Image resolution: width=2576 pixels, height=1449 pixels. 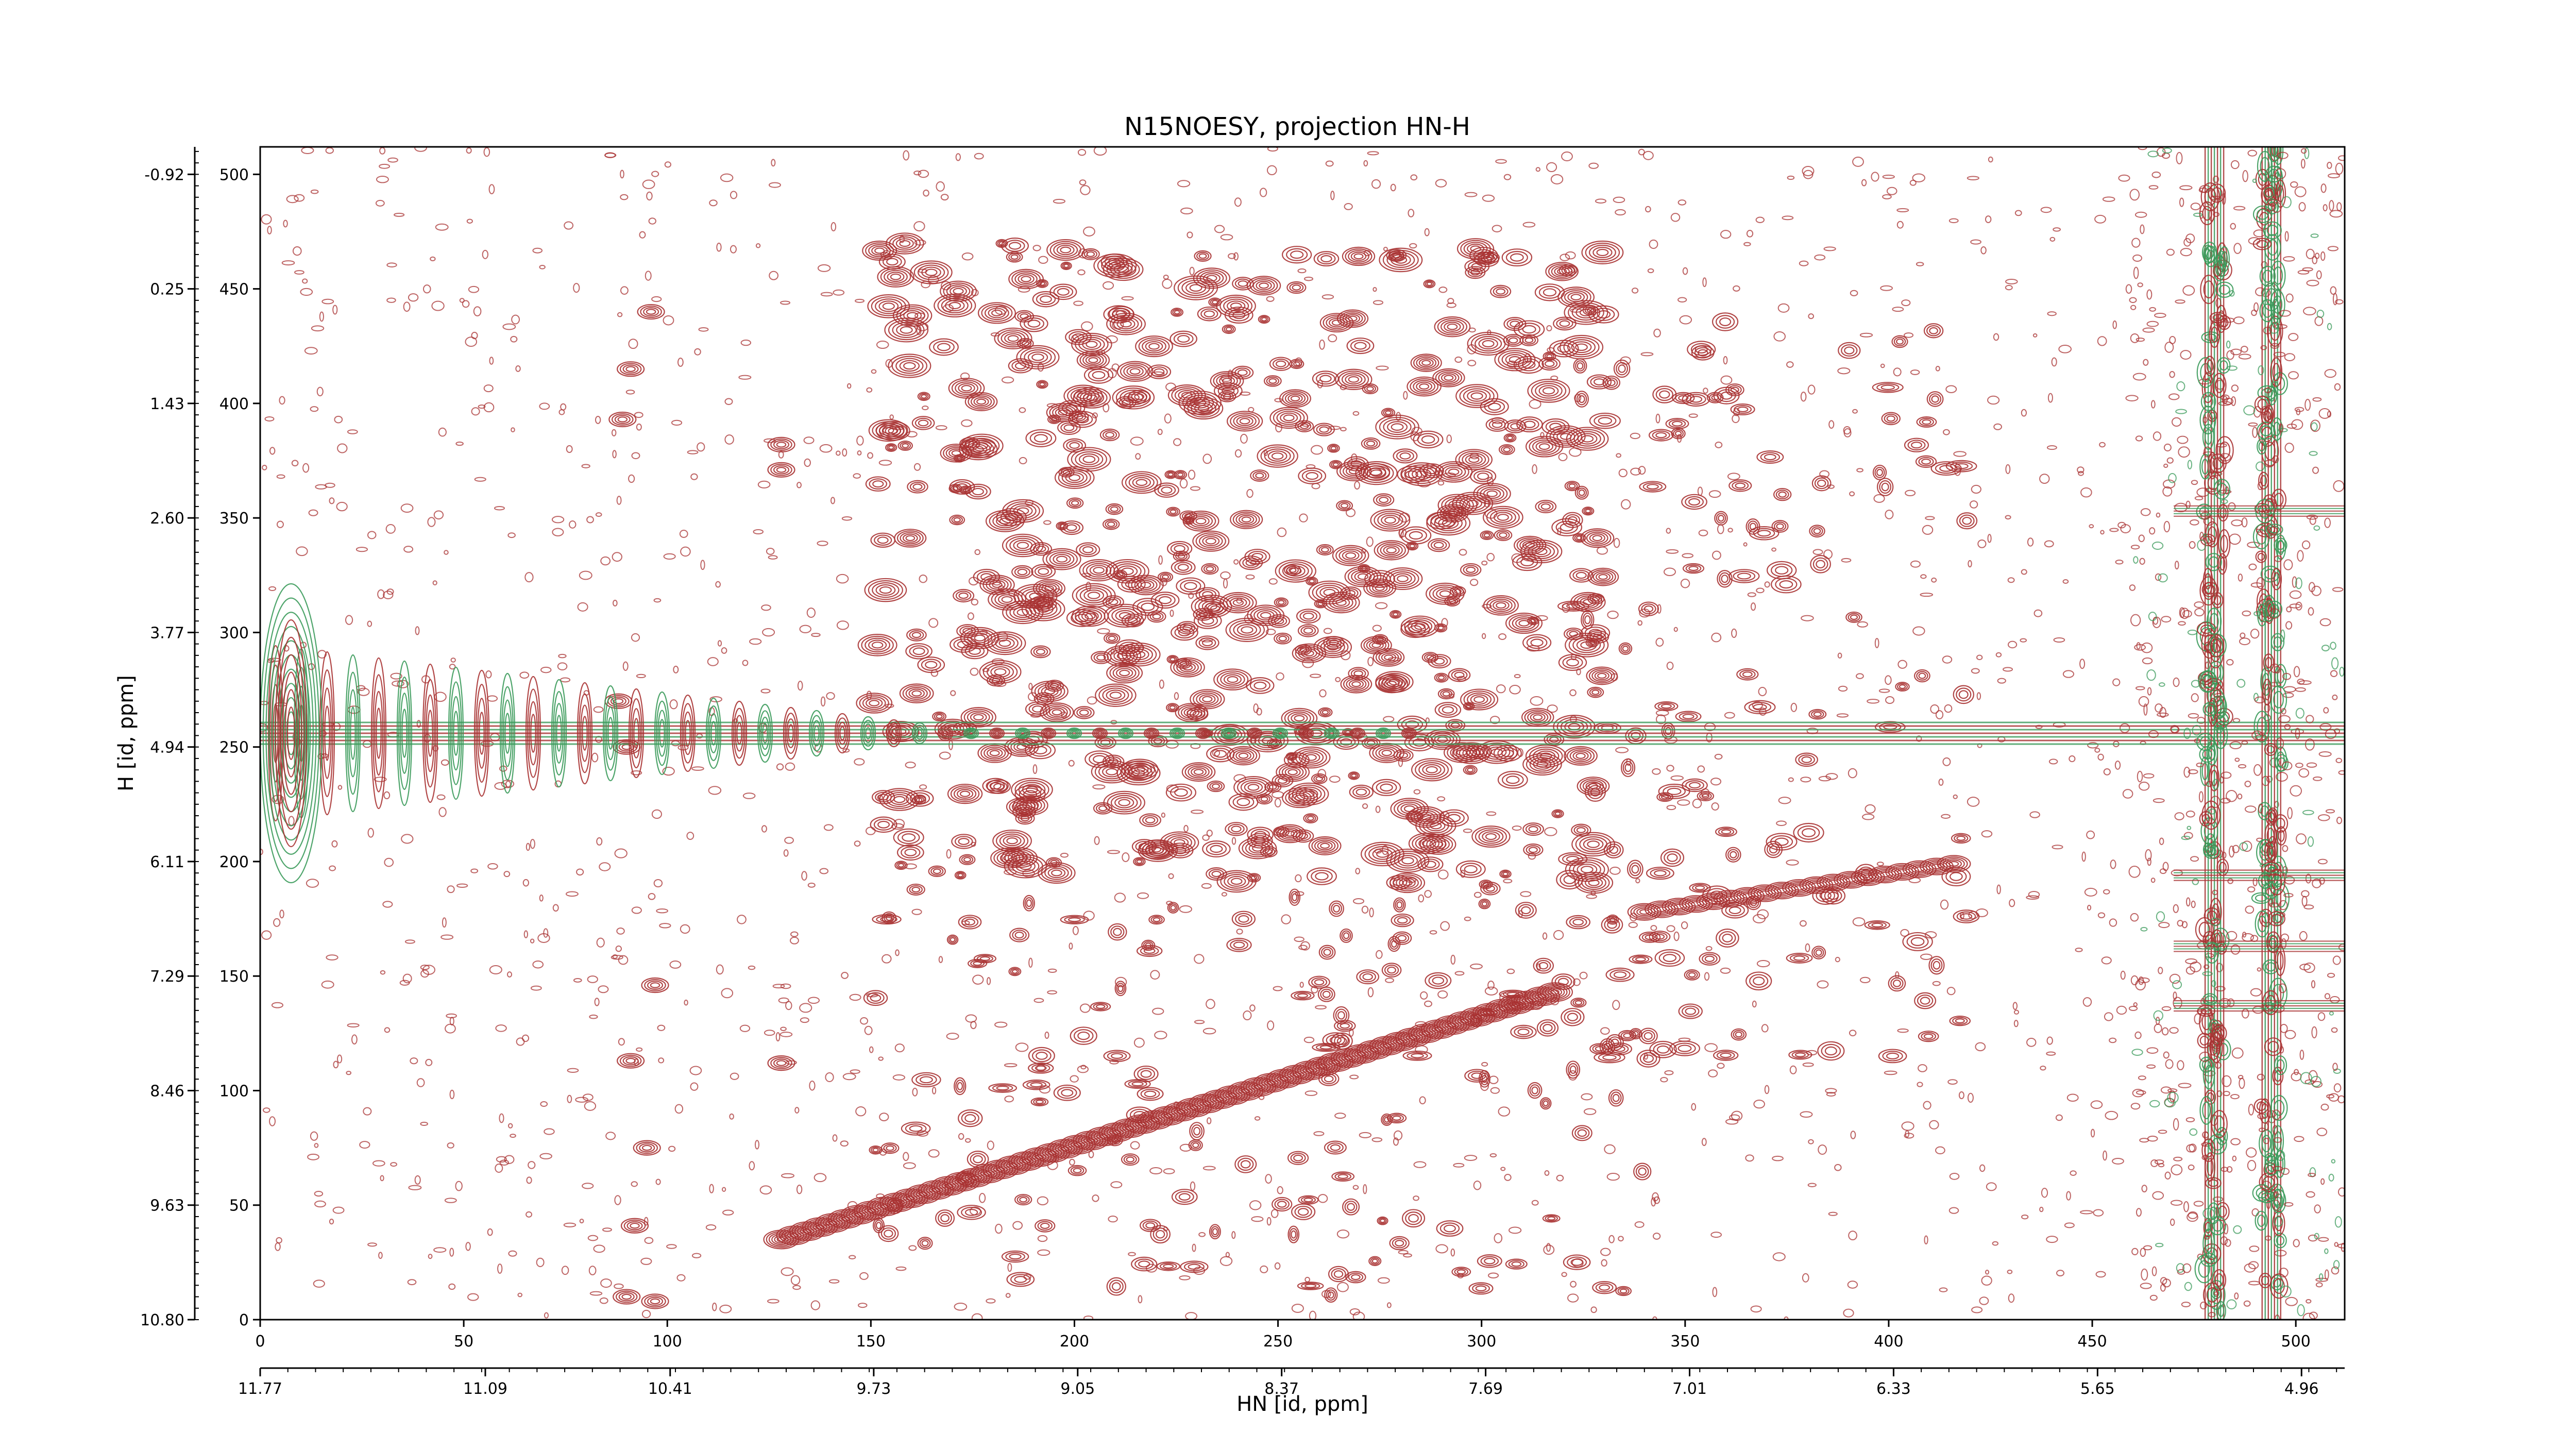 I want to click on y-ppm-tick-label: 3.77, so click(x=167, y=633).